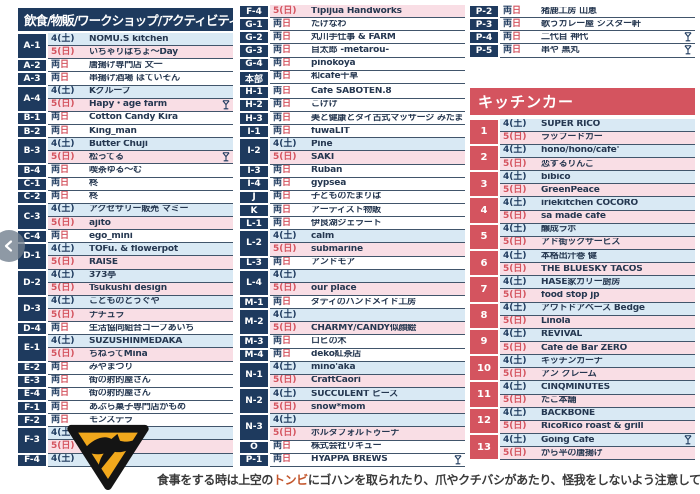  I want to click on vendor-rows: 両日 HYAPPA BREWS, so click(367, 460).